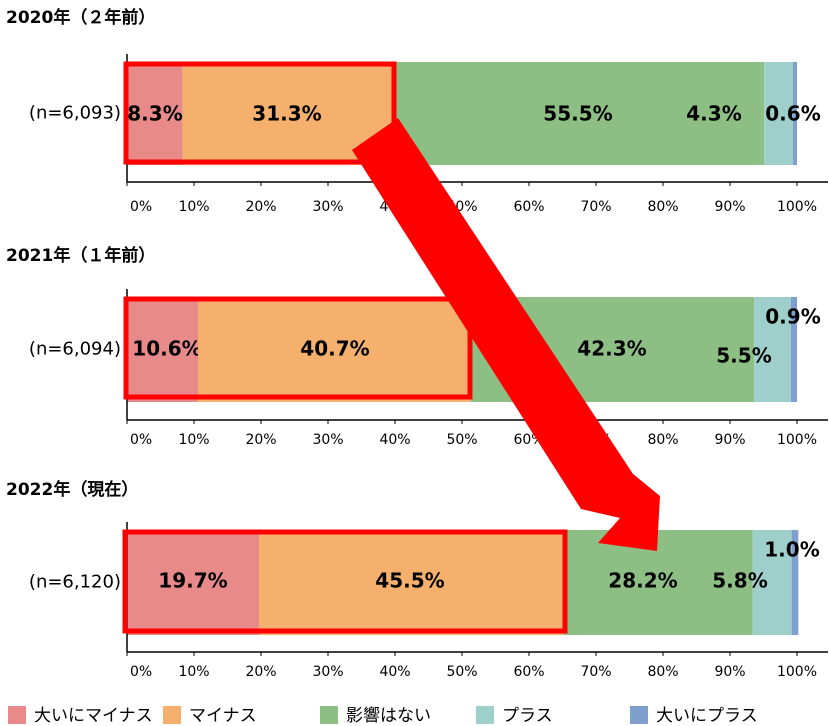 This screenshot has height=726, width=829. Describe the element at coordinates (707, 716) in the screenshot. I see `legend-label: 大いにプラス` at that location.